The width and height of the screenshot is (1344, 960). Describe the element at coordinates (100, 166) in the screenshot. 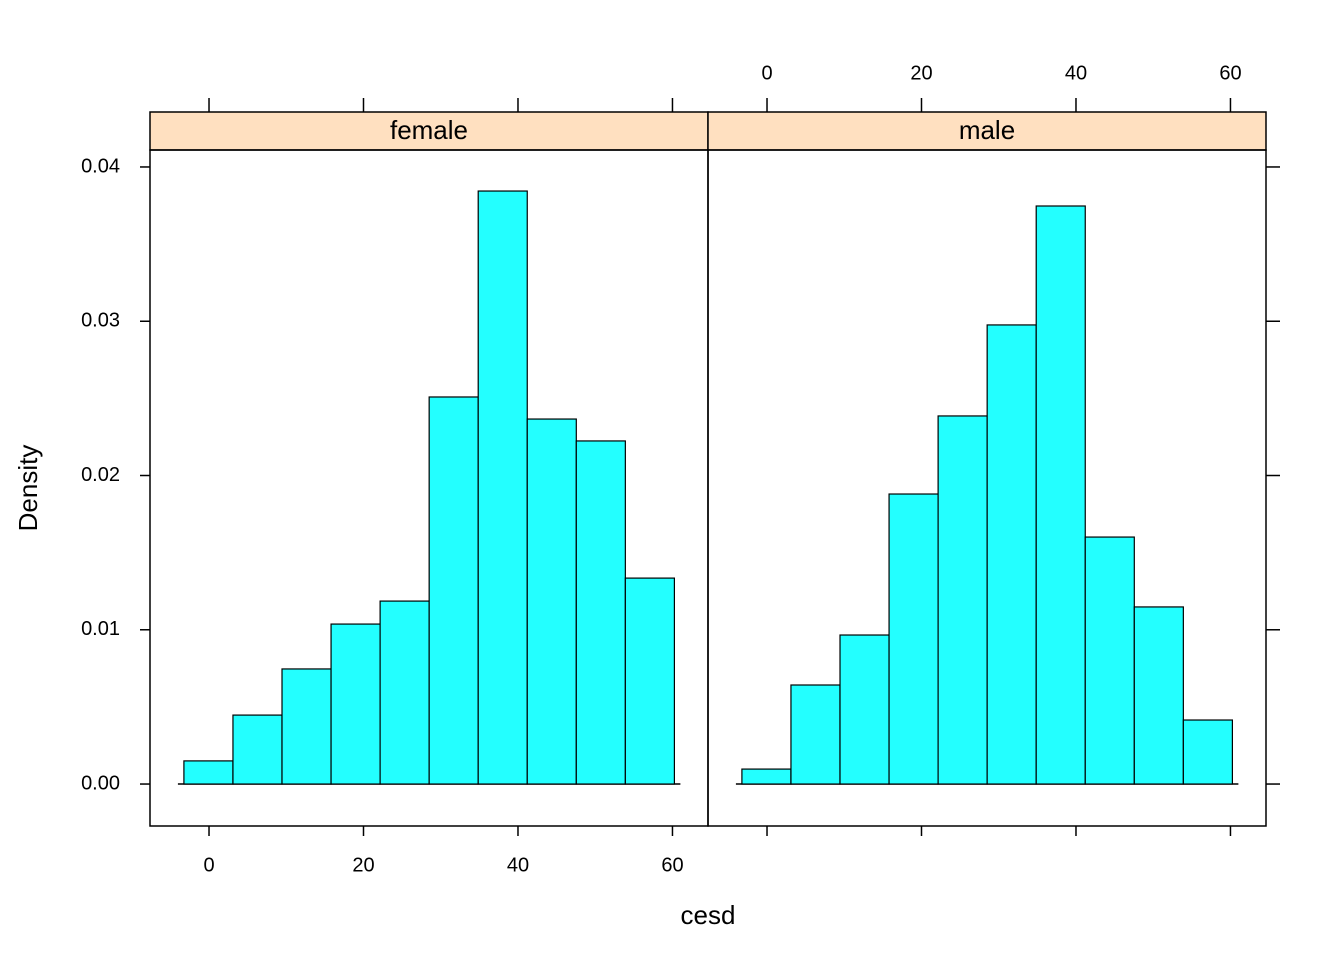

I see `y-tick-label: 0.04` at that location.